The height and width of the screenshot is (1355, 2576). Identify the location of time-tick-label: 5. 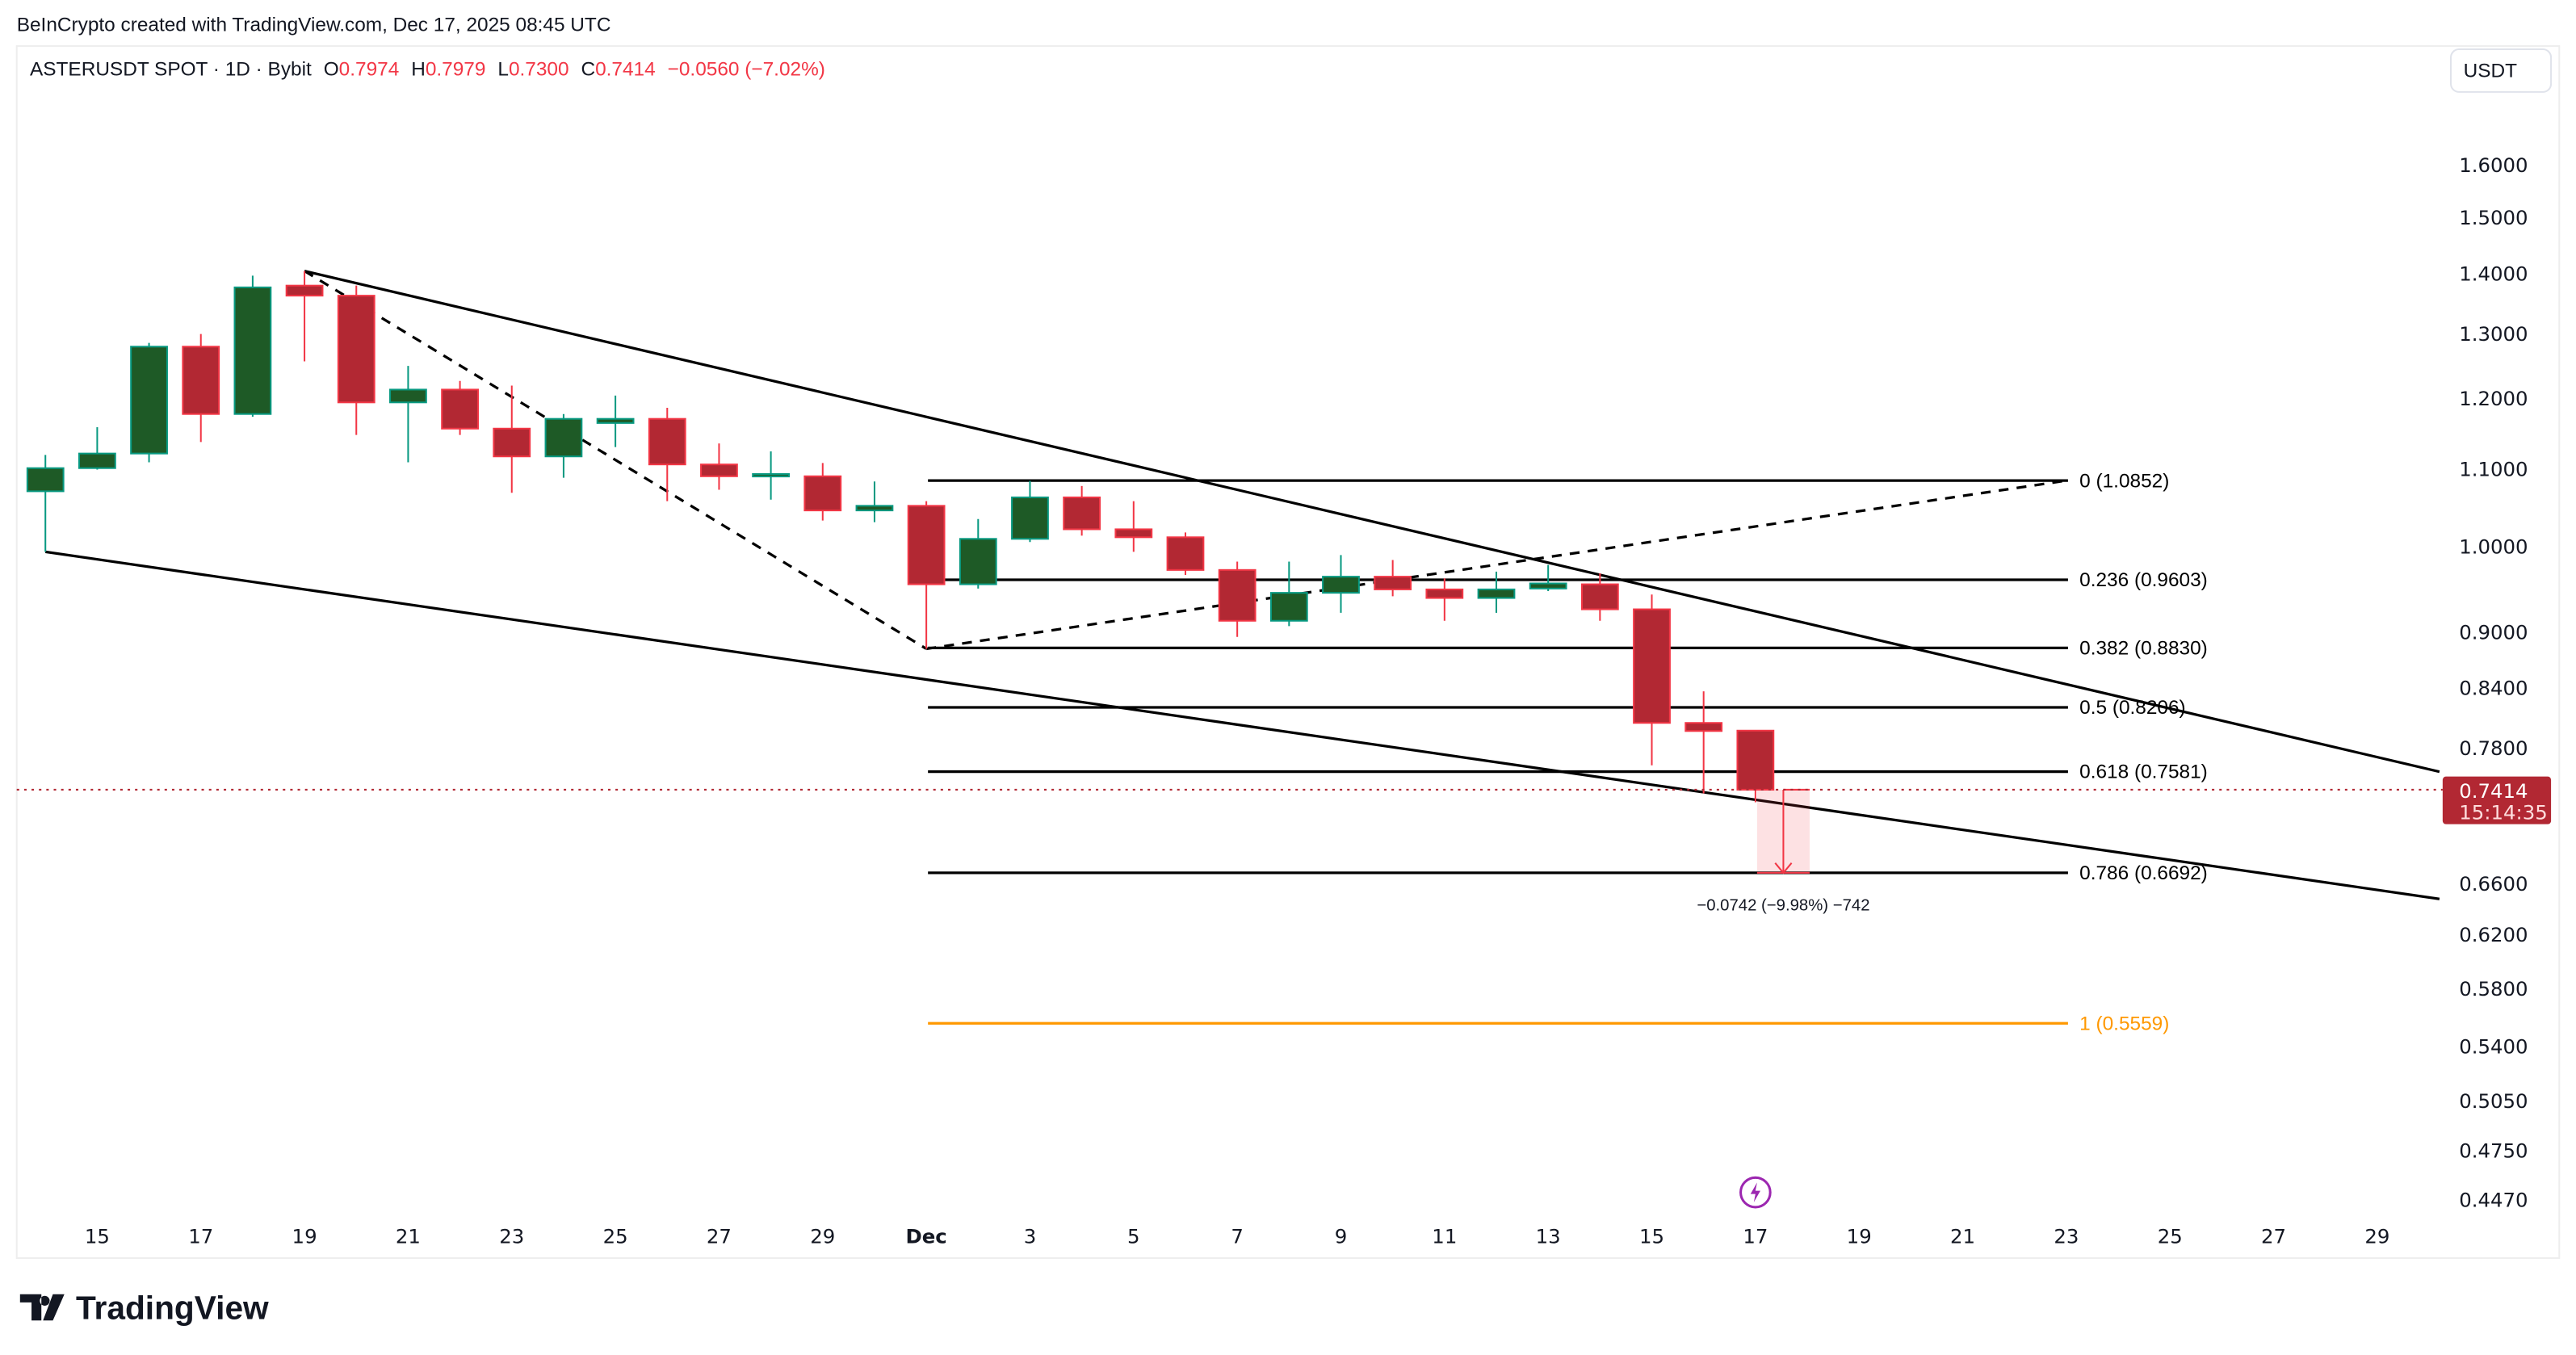
(1133, 1237).